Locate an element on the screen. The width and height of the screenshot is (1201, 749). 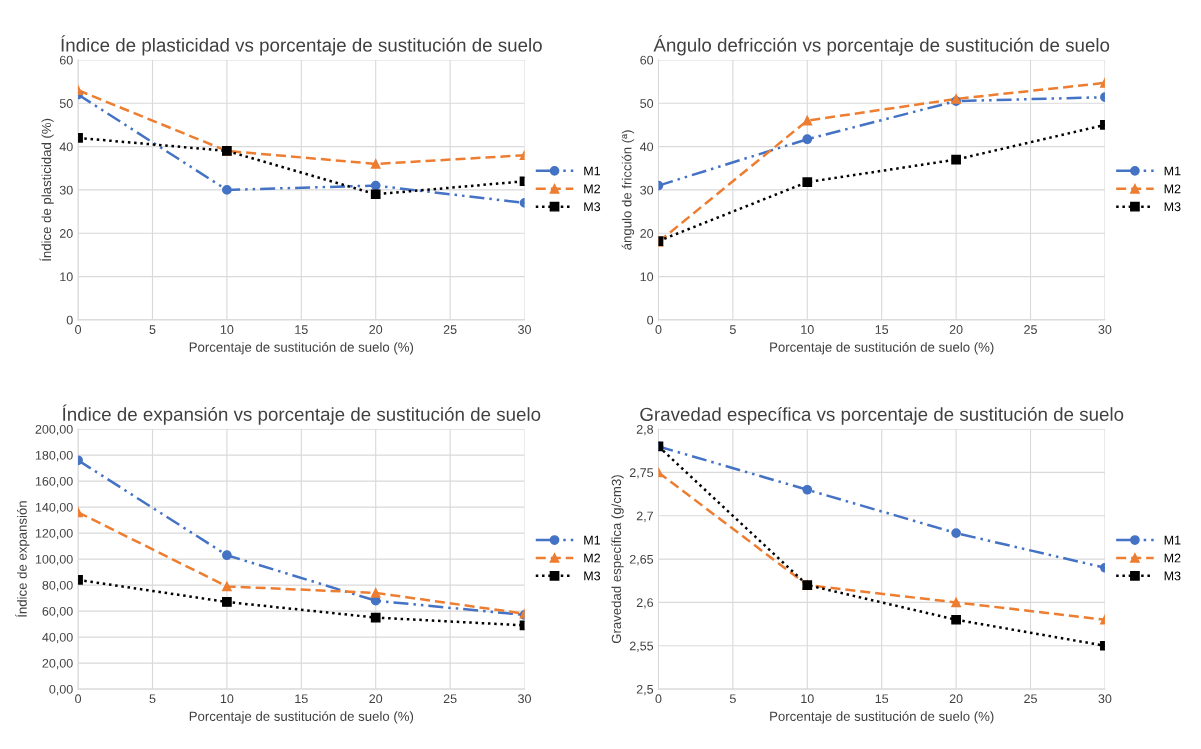
chart-title: Gravedad específica vs porcentaje de sustitución de suelo is located at coordinates (882, 415).